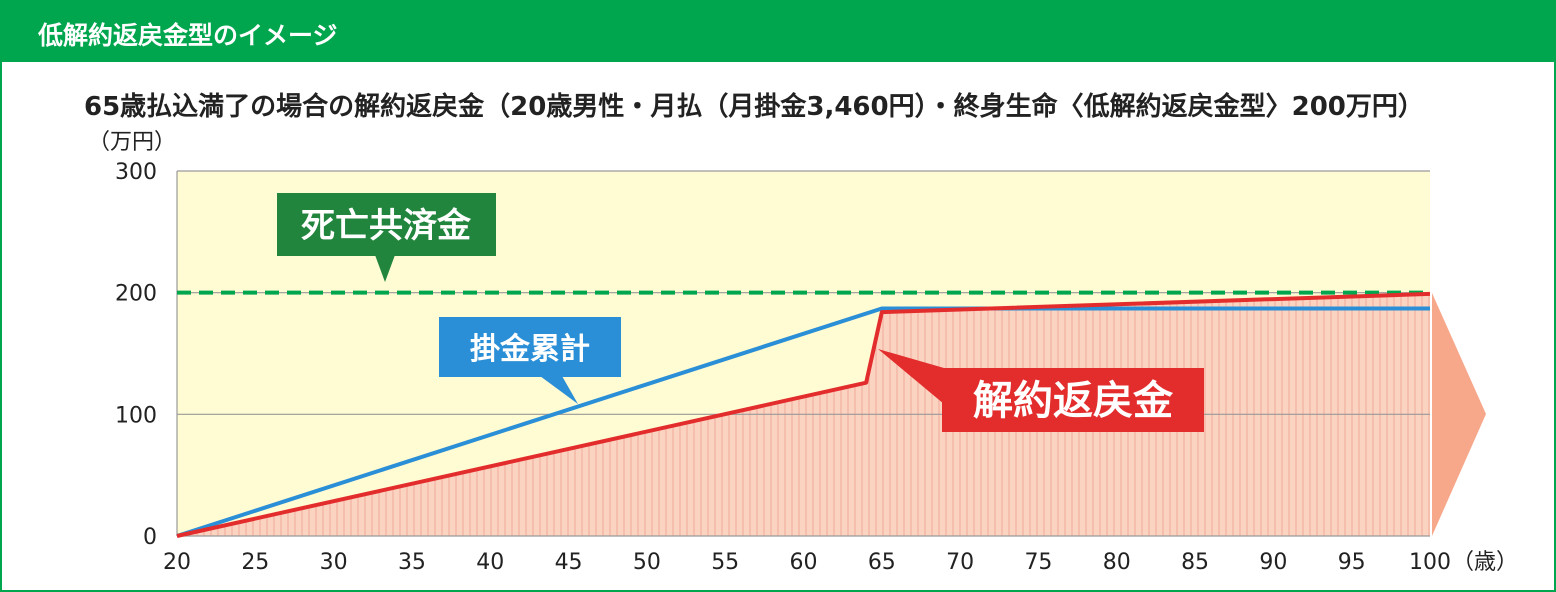 The width and height of the screenshot is (1556, 592). I want to click on x-tick-label-55: 55, so click(725, 562).